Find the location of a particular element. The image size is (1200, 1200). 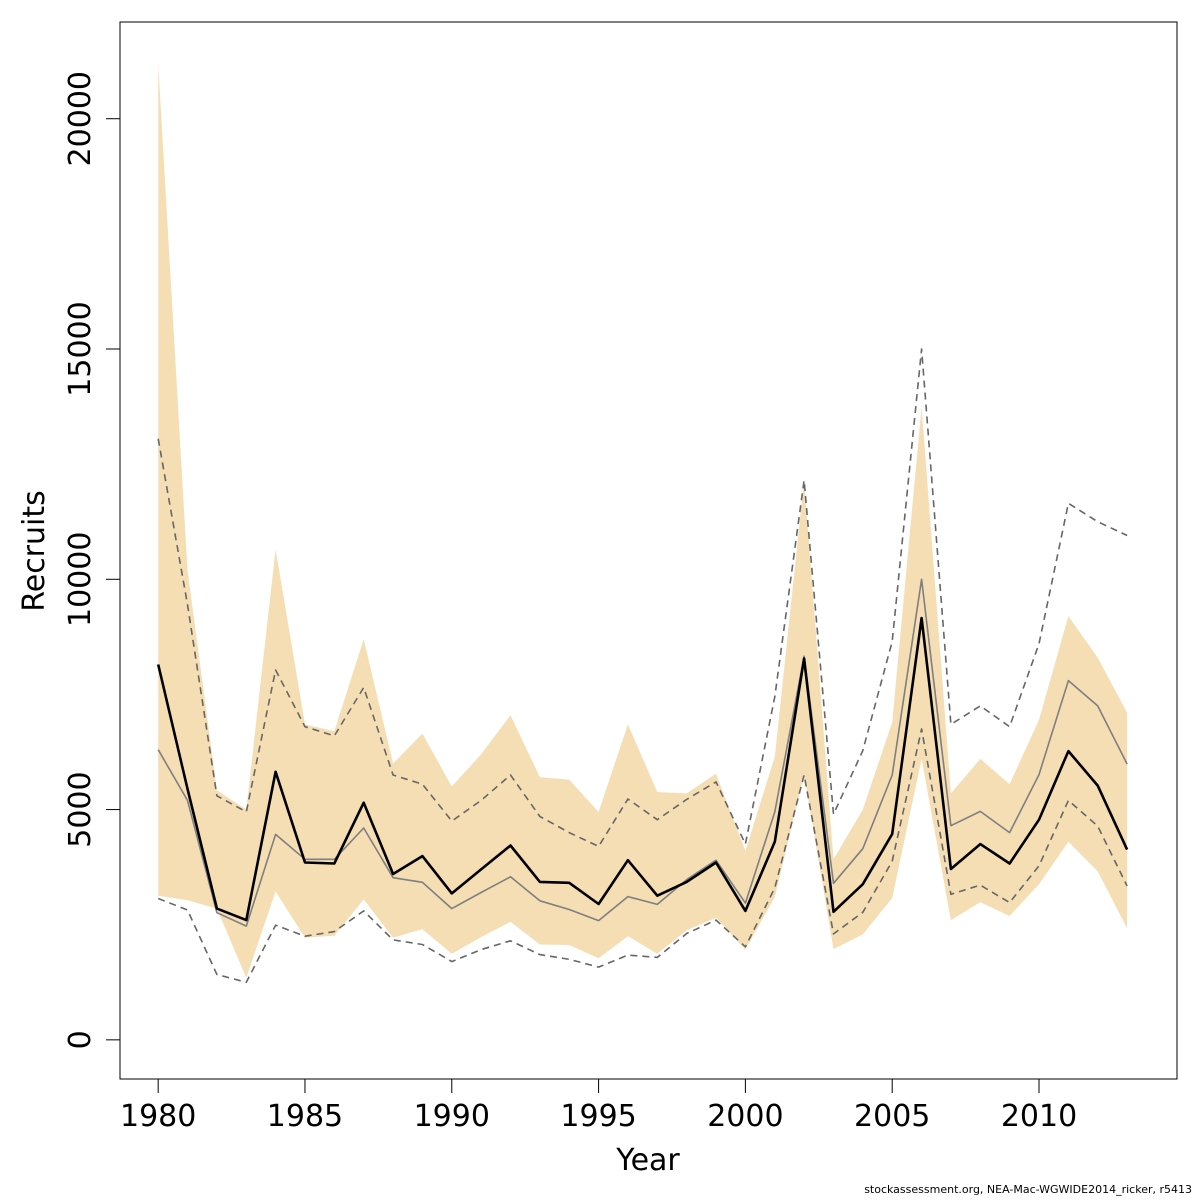

x-tick-label: 2005 is located at coordinates (892, 1116).